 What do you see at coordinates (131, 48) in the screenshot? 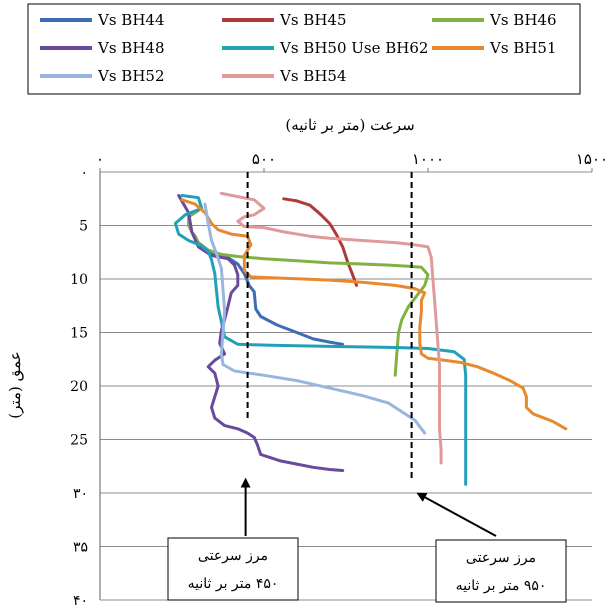
I see `legend-label: Vs BH48` at bounding box center [131, 48].